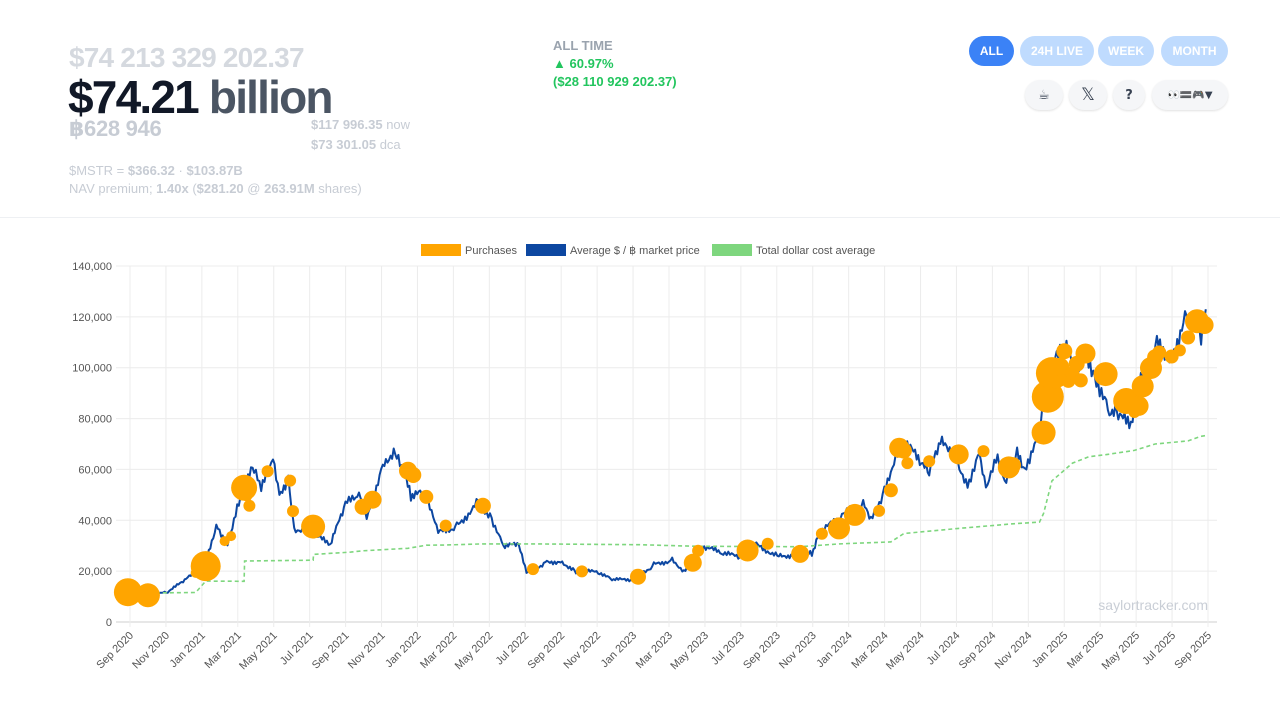 The height and width of the screenshot is (720, 1280). Describe the element at coordinates (356, 144) in the screenshot. I see `dca-price-line: $73 301.05 dca` at that location.